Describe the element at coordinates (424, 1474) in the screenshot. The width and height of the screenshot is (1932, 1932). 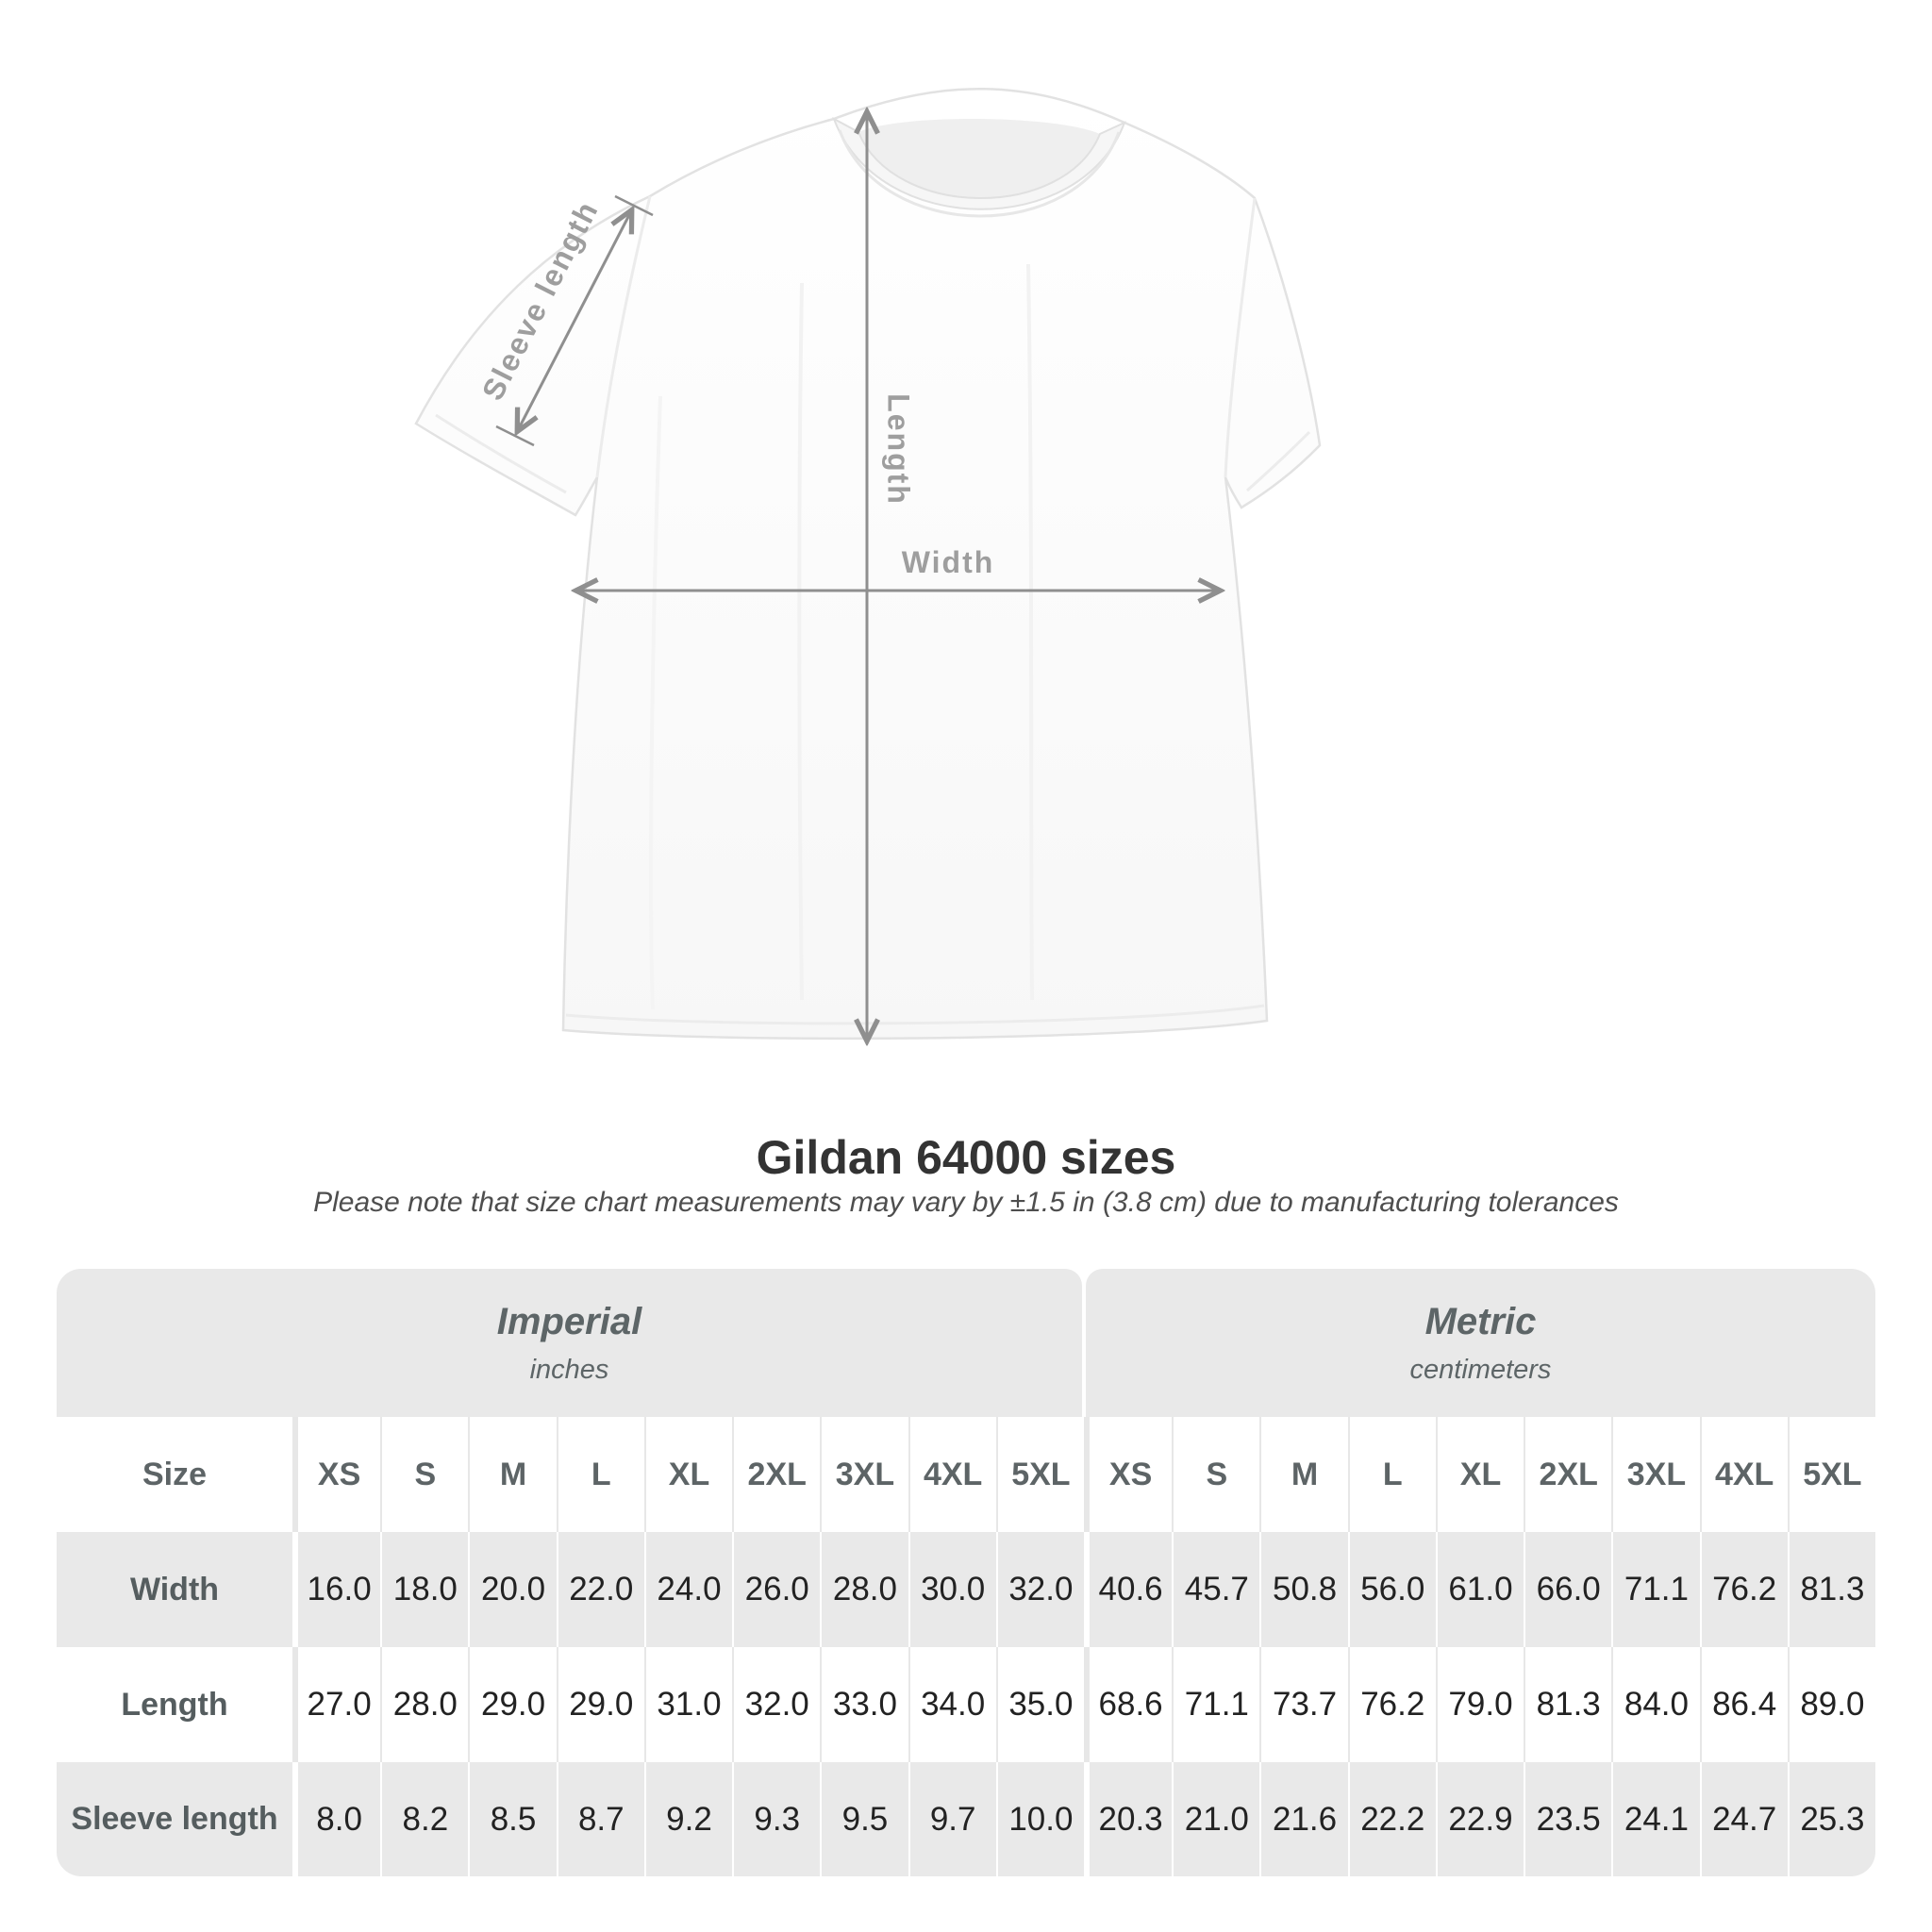
I see `size-header-imperial: S` at that location.